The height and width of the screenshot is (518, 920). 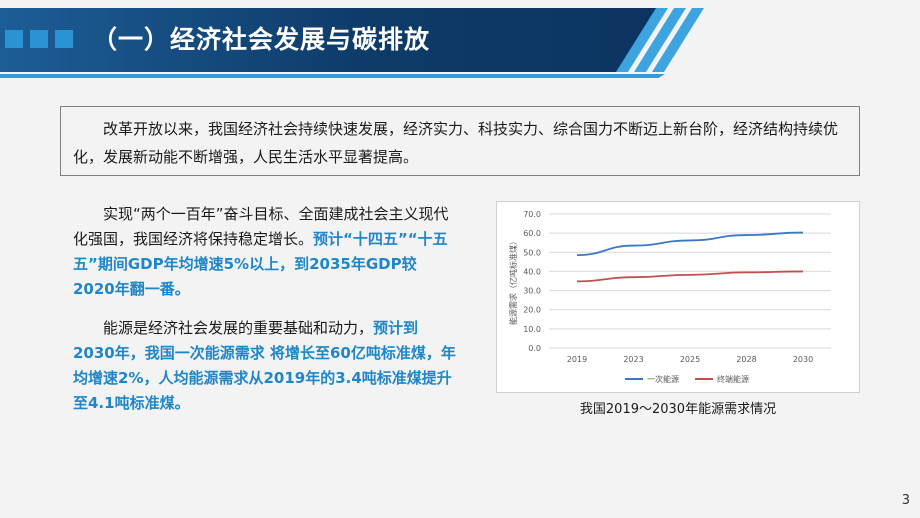 I want to click on y-tick-label: 50.0, so click(x=532, y=252).